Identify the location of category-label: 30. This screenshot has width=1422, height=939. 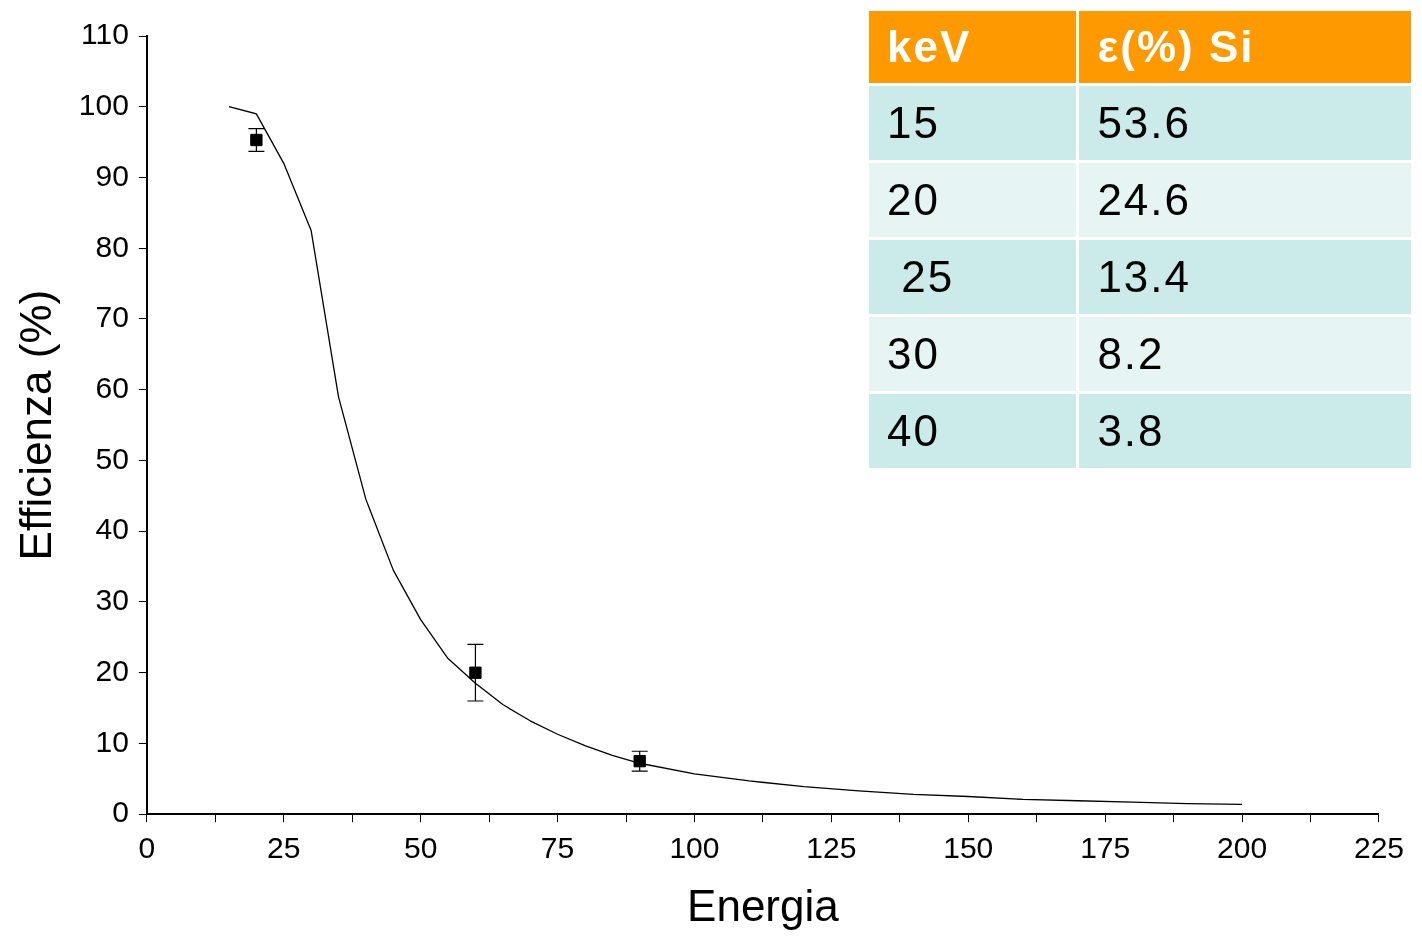
(972, 354).